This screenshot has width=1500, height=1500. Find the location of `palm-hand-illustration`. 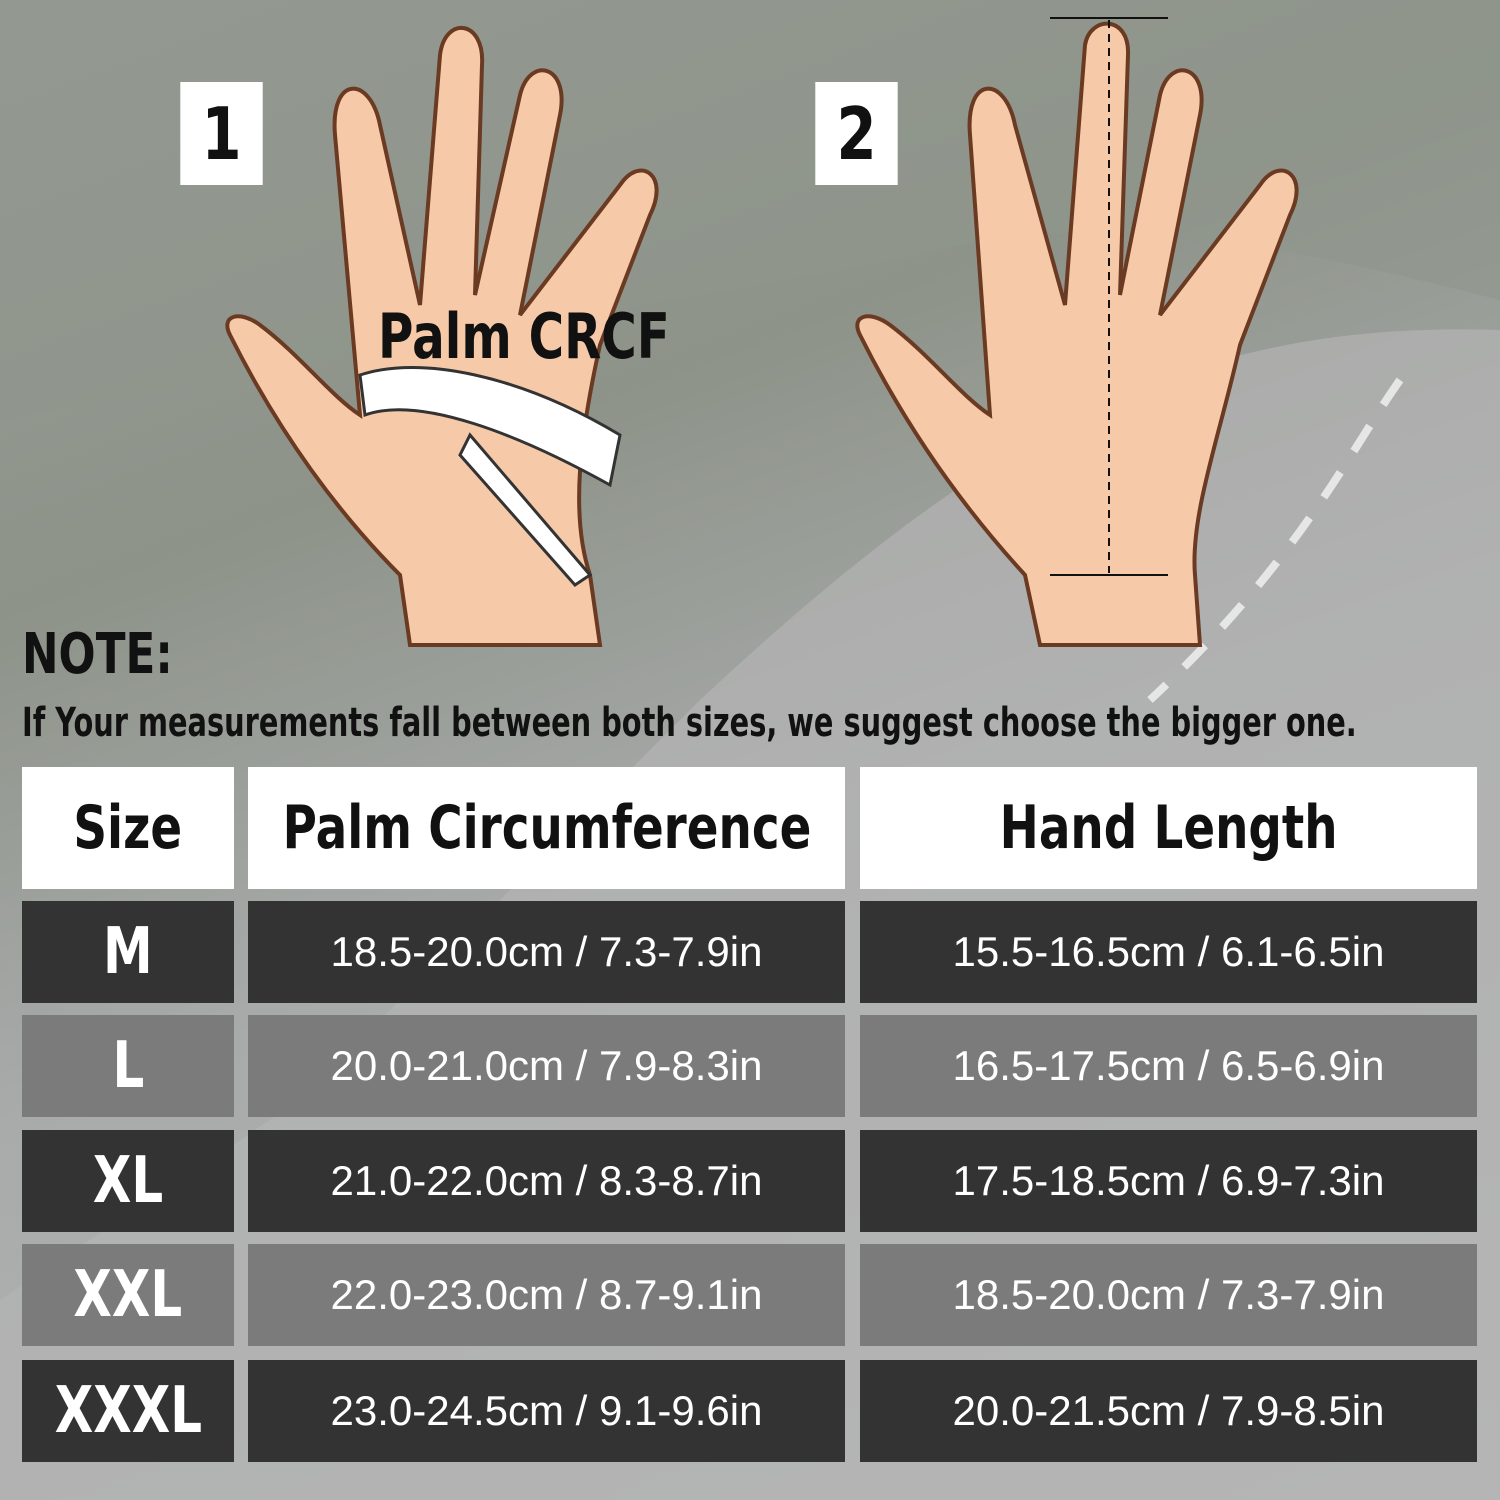

palm-hand-illustration is located at coordinates (442, 336).